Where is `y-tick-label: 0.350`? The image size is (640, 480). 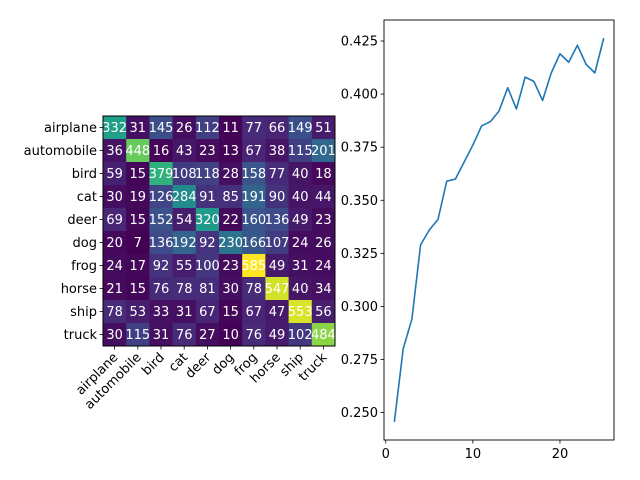
y-tick-label: 0.350 is located at coordinates (359, 201).